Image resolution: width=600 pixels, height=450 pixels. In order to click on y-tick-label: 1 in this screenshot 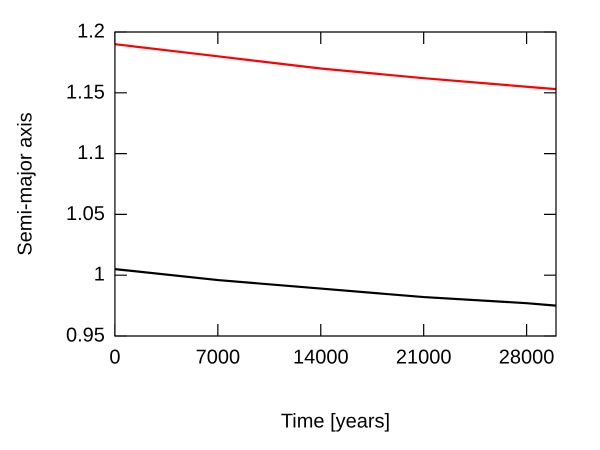, I will do `click(99, 275)`.